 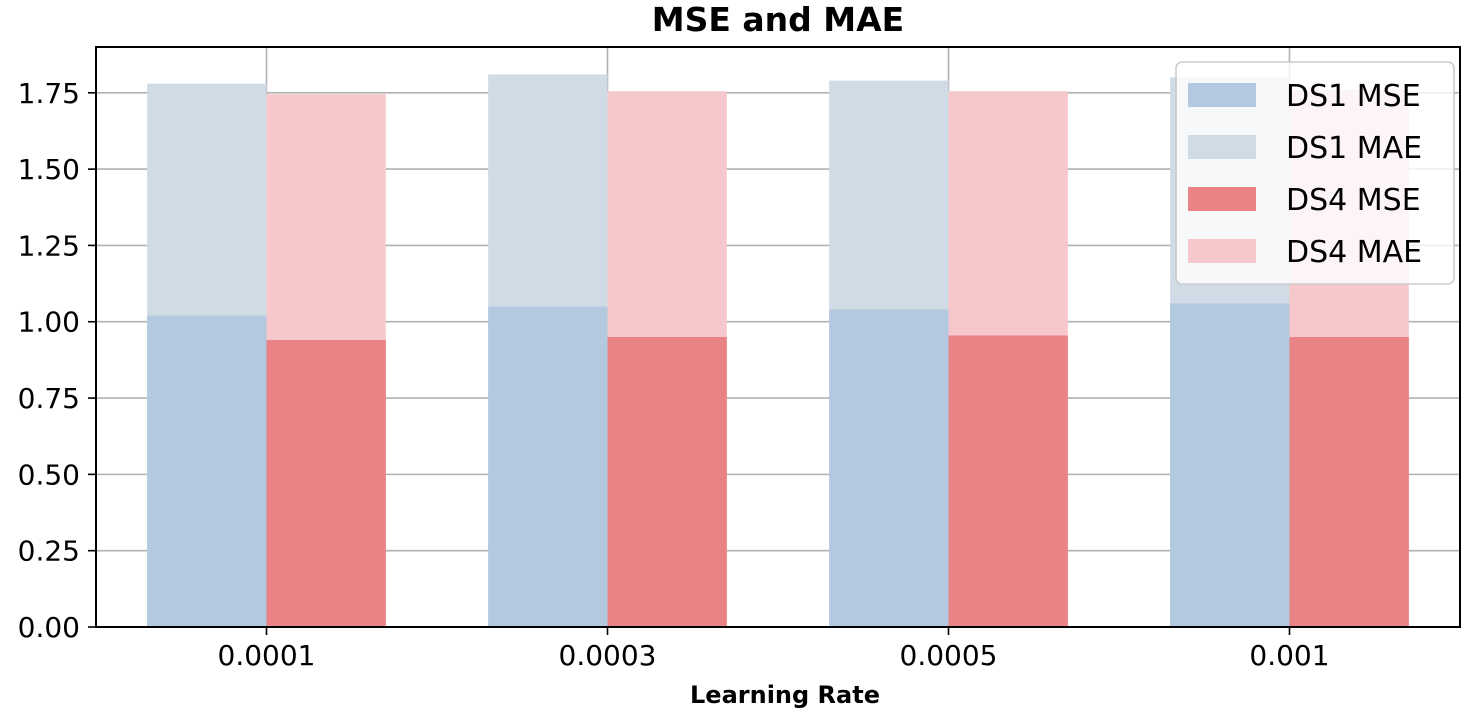 I want to click on y-tick-label: 0.75, so click(x=49, y=398).